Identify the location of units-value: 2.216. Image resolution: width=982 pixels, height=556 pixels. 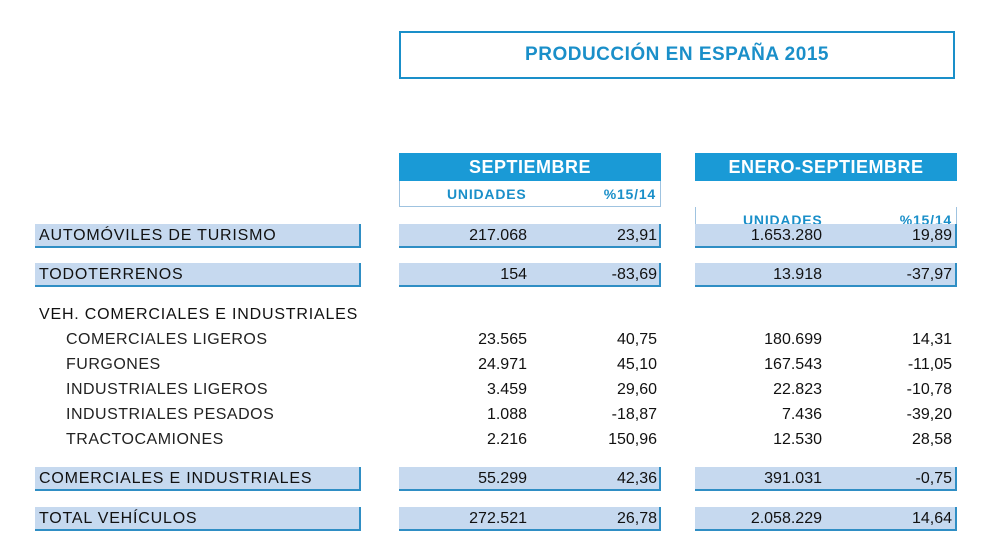
(506, 439).